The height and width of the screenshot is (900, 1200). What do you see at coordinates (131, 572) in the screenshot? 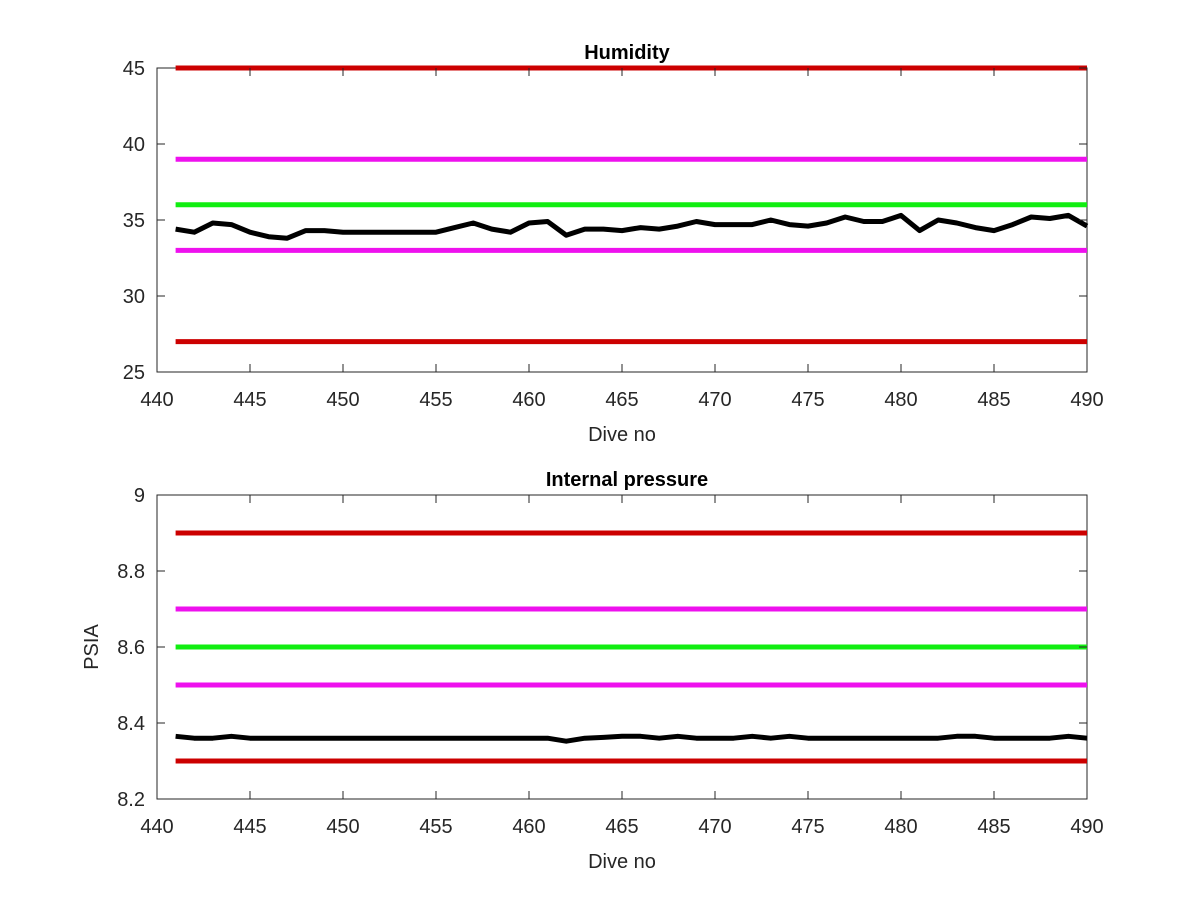
I see `y-tick-label: 8.8` at bounding box center [131, 572].